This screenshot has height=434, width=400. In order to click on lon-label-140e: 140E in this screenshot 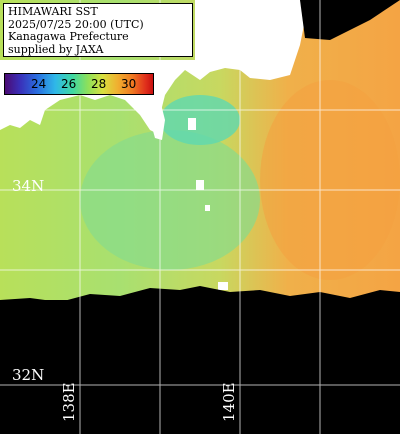, I will do `click(229, 402)`.